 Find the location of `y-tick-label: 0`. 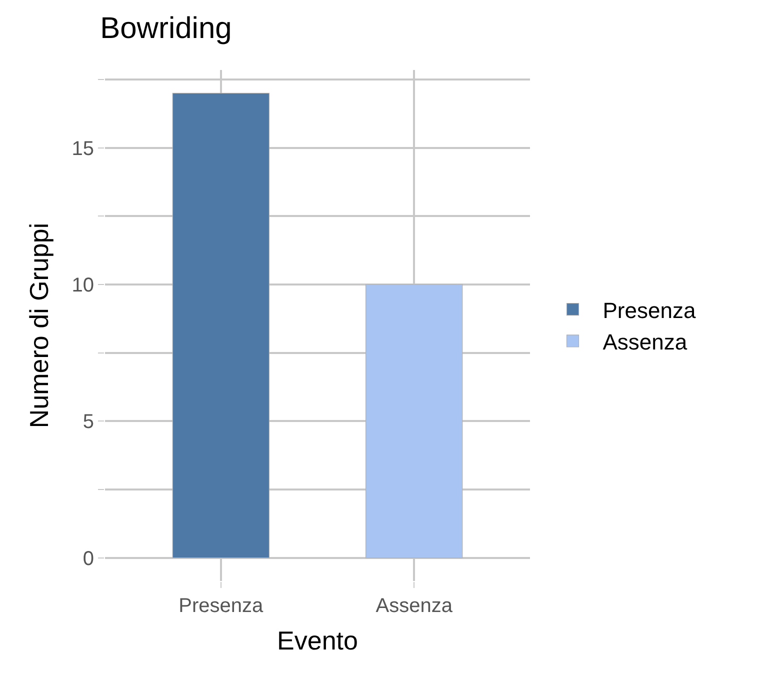

y-tick-label: 0 is located at coordinates (88, 559).